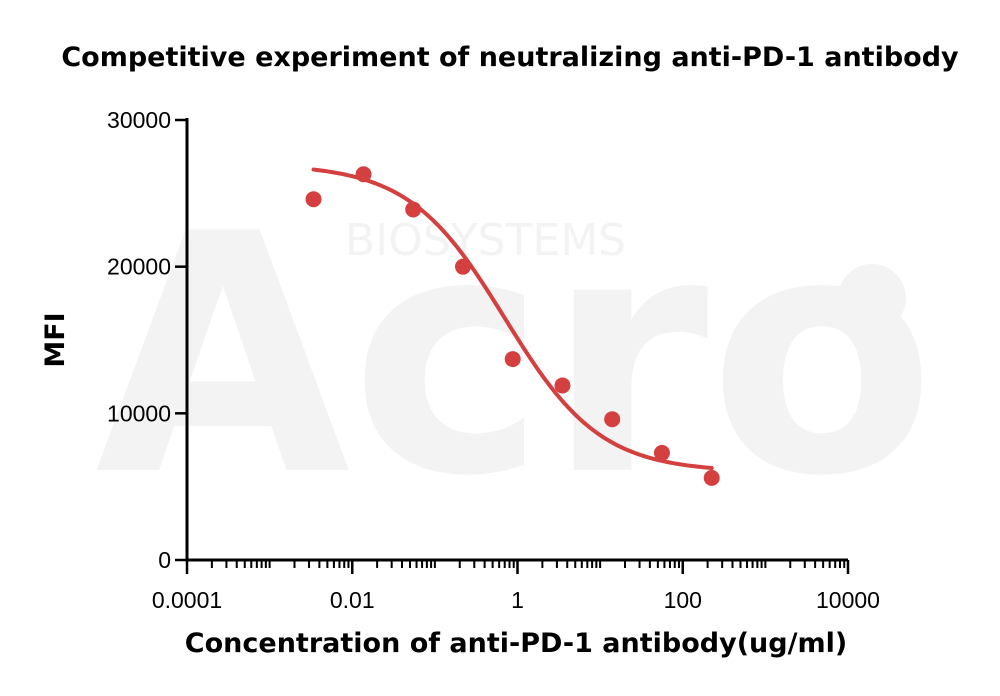  Describe the element at coordinates (139, 267) in the screenshot. I see `y-tick-label: 20000` at that location.